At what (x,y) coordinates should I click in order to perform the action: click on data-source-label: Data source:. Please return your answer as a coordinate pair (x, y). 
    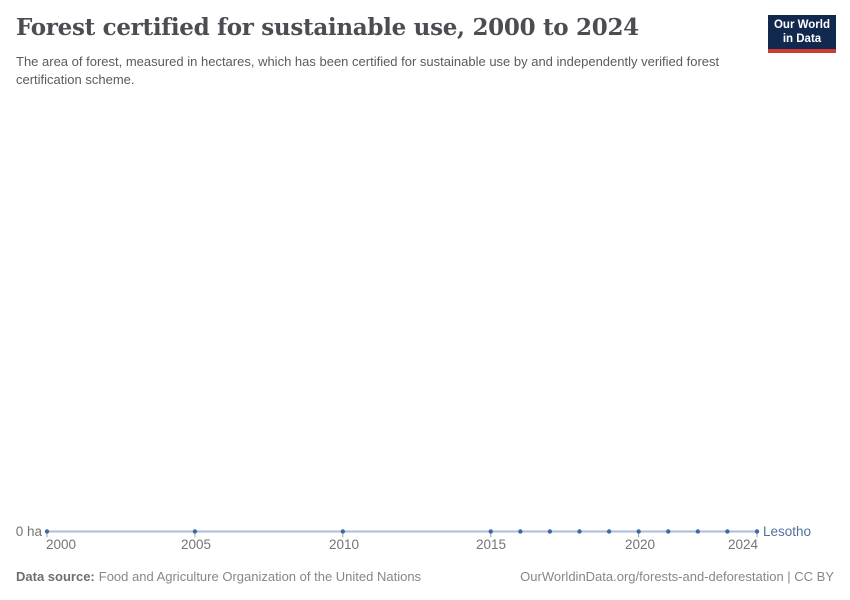
    Looking at the image, I should click on (55, 576).